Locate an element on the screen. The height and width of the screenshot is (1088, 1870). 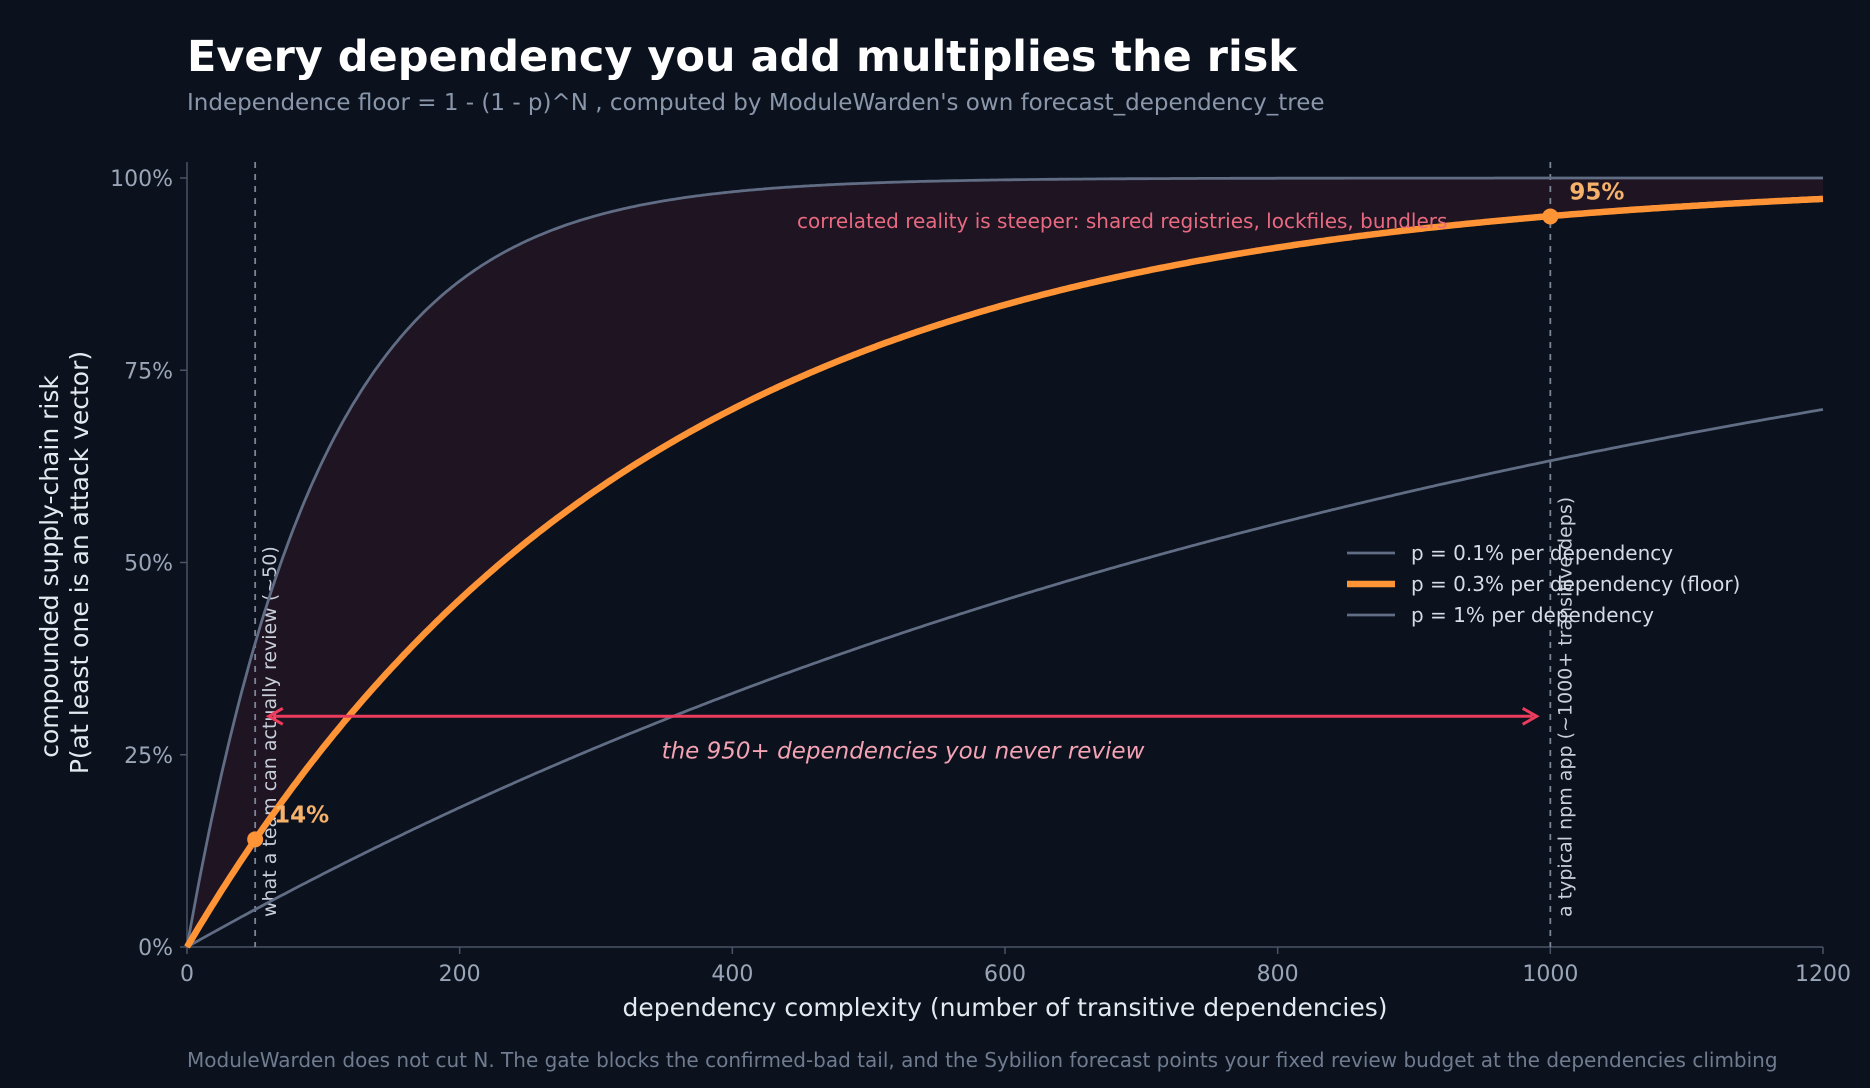
y-tick-label: 0% is located at coordinates (155, 948).